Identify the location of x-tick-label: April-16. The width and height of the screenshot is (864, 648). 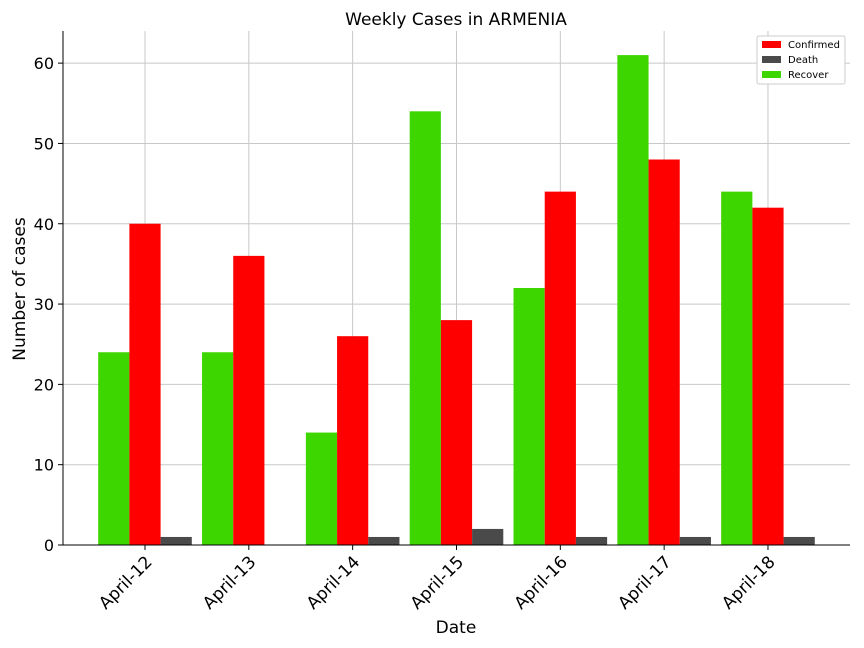
(541, 582).